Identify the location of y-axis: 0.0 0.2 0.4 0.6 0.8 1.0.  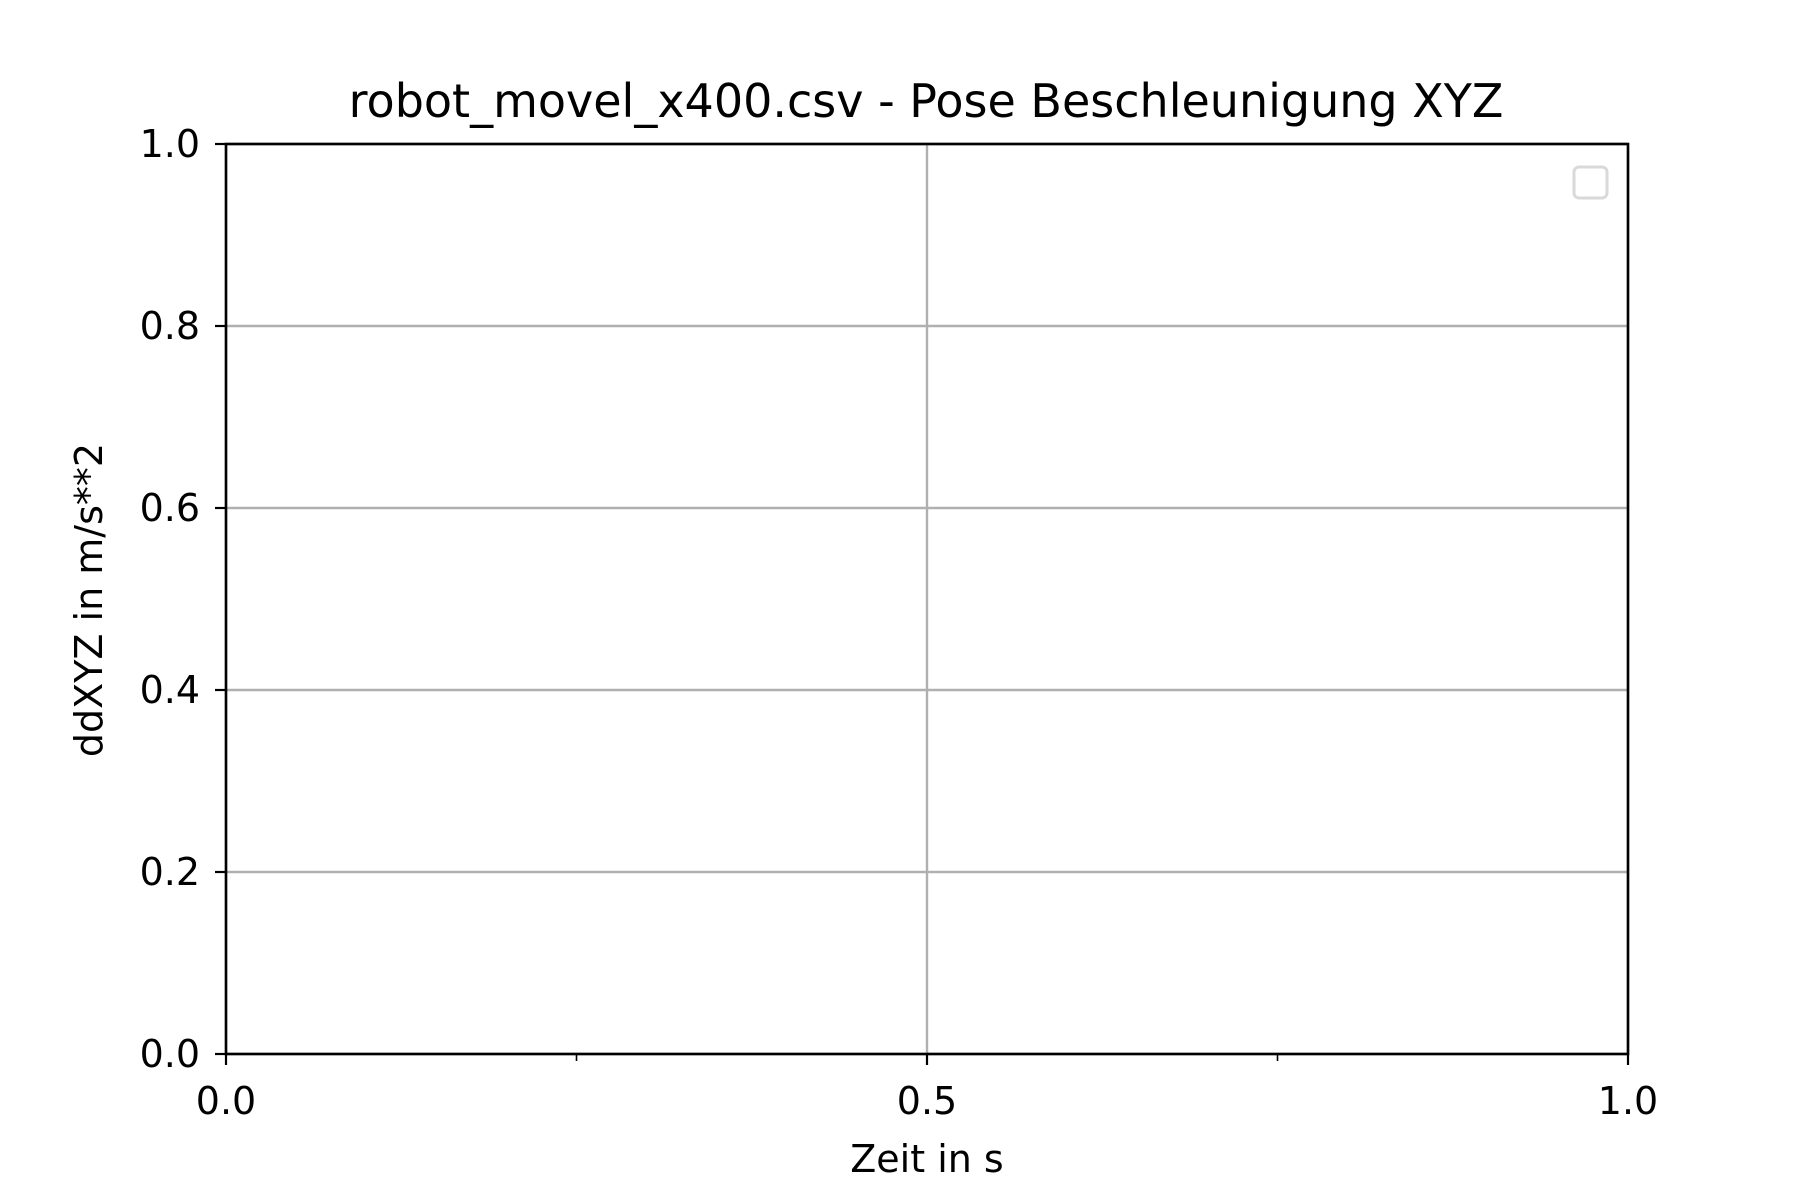
(183, 599).